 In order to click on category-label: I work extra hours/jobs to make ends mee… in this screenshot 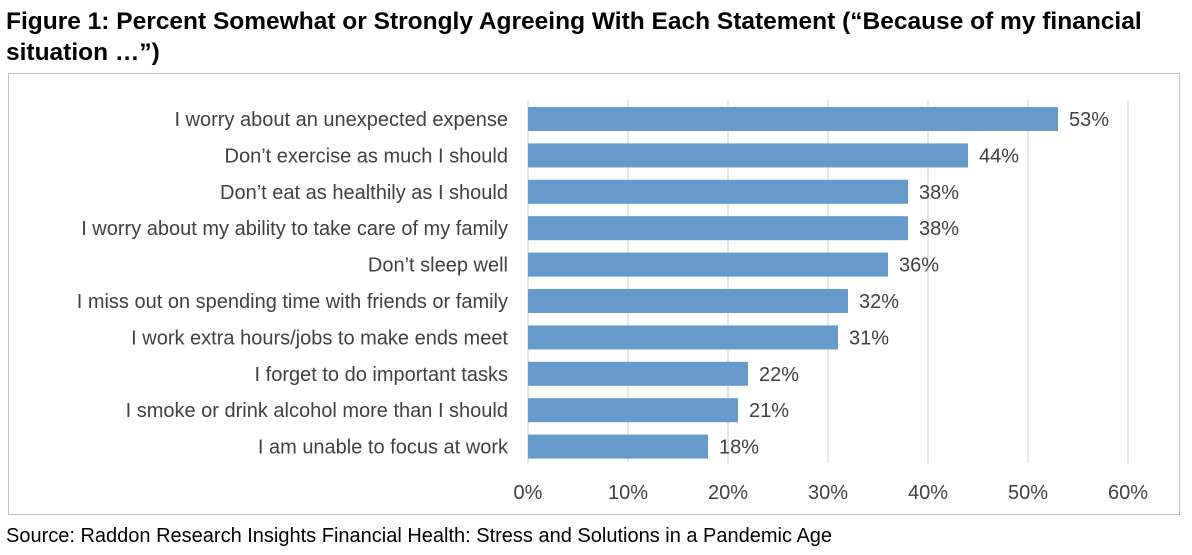, I will do `click(319, 338)`.